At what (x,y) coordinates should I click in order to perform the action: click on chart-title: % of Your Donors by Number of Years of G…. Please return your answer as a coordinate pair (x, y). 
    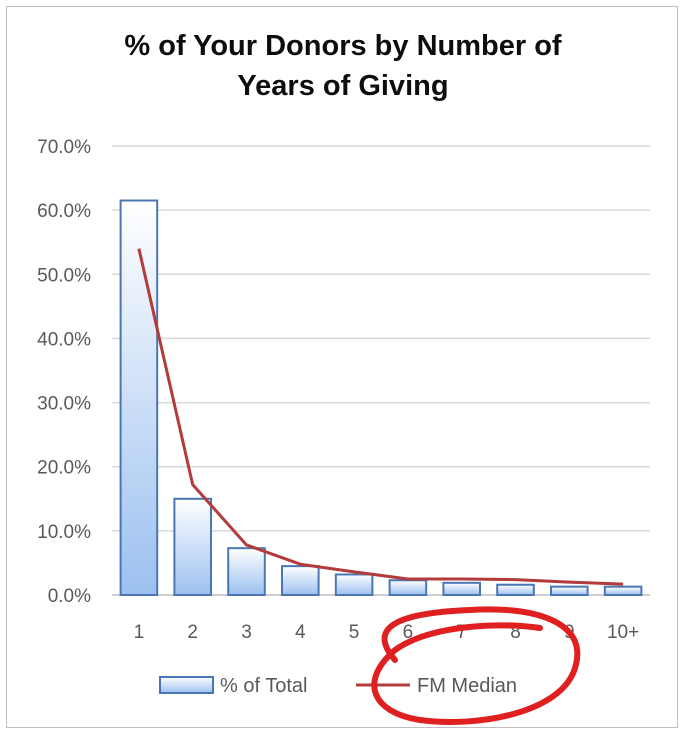
    Looking at the image, I should click on (343, 66).